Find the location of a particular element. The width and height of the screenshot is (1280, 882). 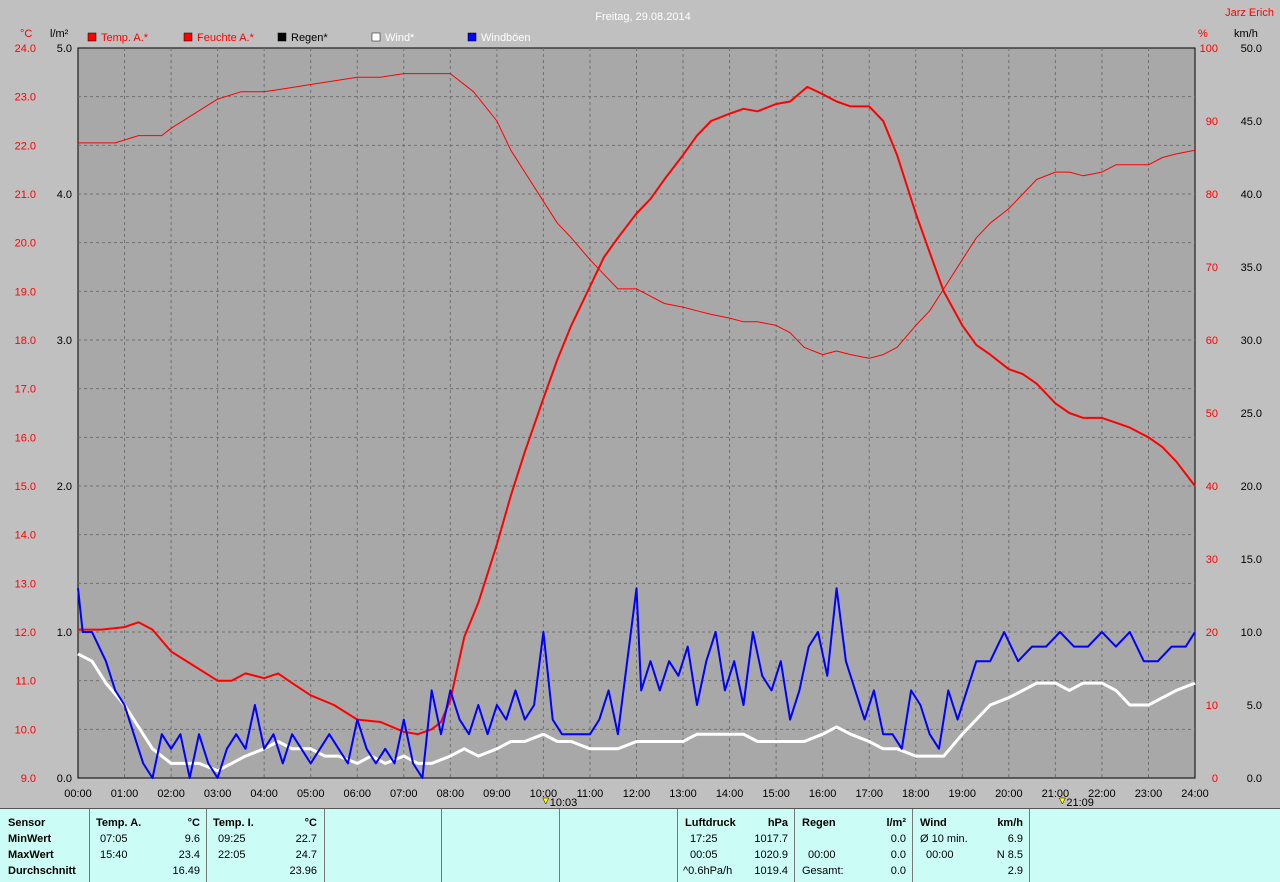

temp-a-max-time: 15:40 is located at coordinates (114, 855).